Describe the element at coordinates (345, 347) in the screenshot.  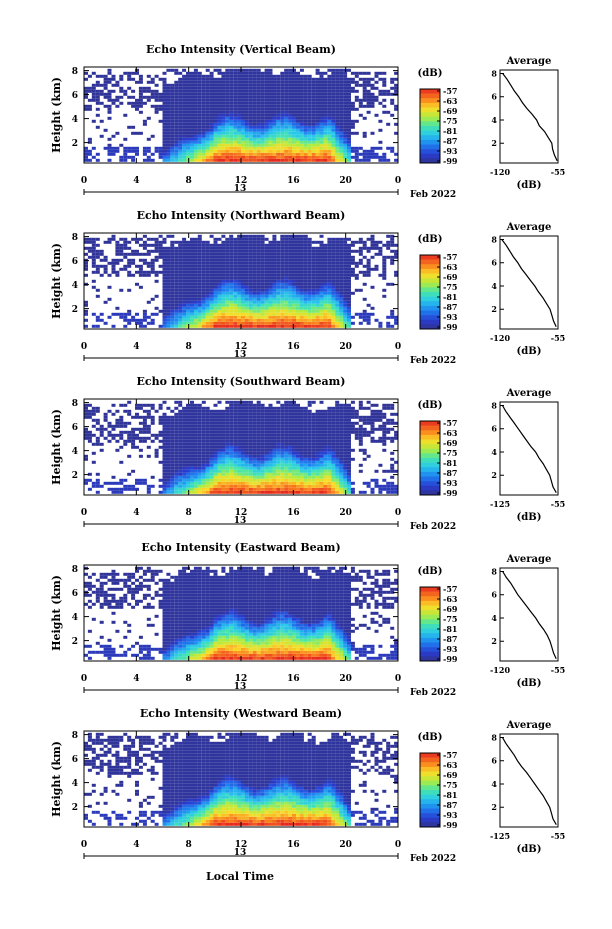
I see `x-tick-label: 20` at that location.